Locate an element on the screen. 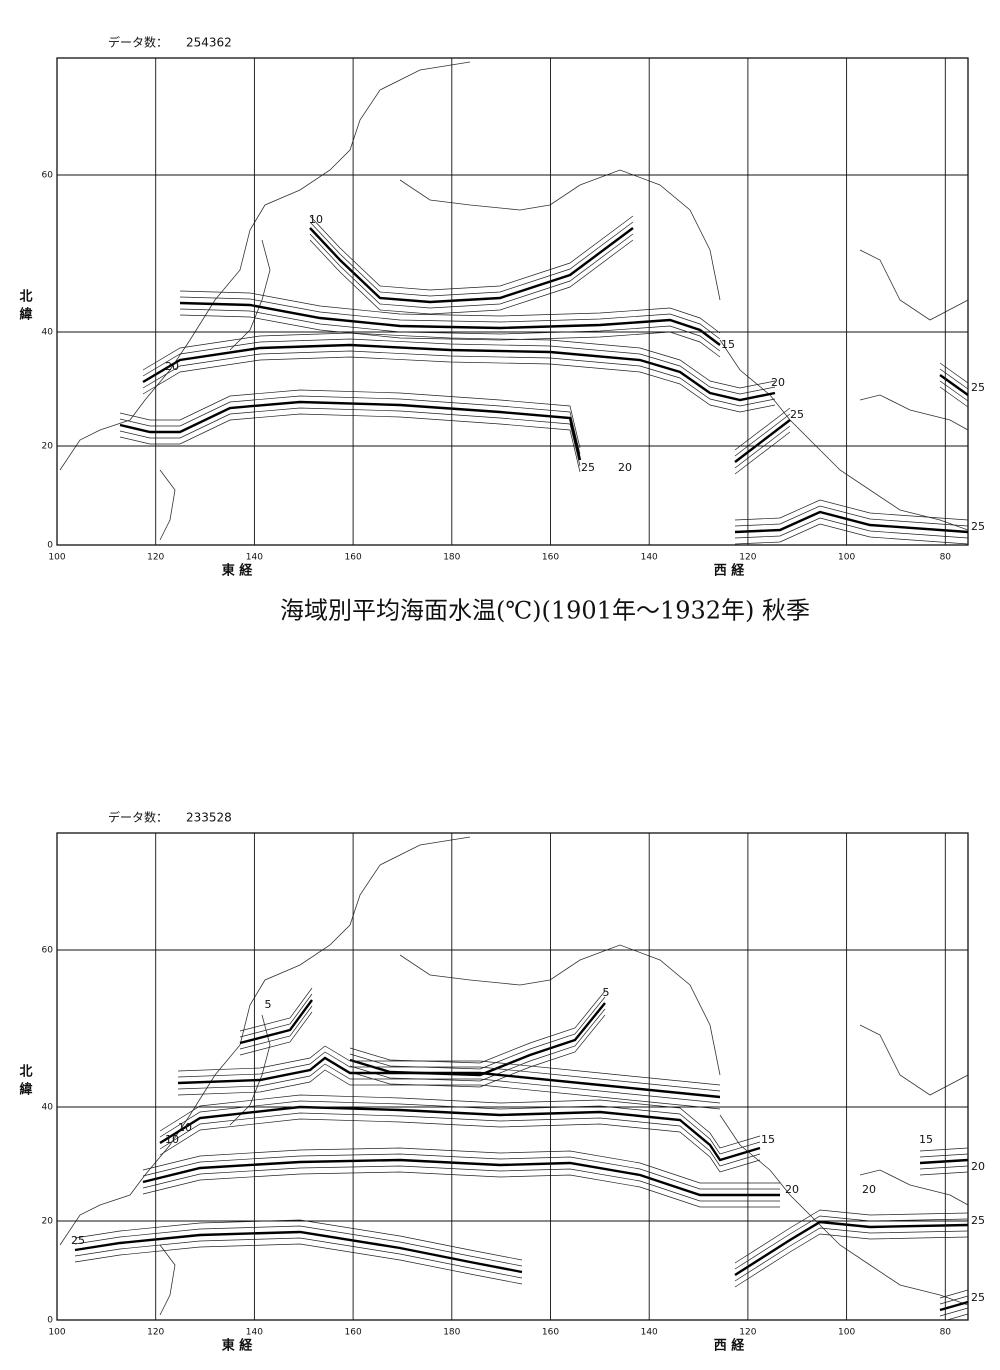  lat-tick-label: 60 is located at coordinates (48, 176).